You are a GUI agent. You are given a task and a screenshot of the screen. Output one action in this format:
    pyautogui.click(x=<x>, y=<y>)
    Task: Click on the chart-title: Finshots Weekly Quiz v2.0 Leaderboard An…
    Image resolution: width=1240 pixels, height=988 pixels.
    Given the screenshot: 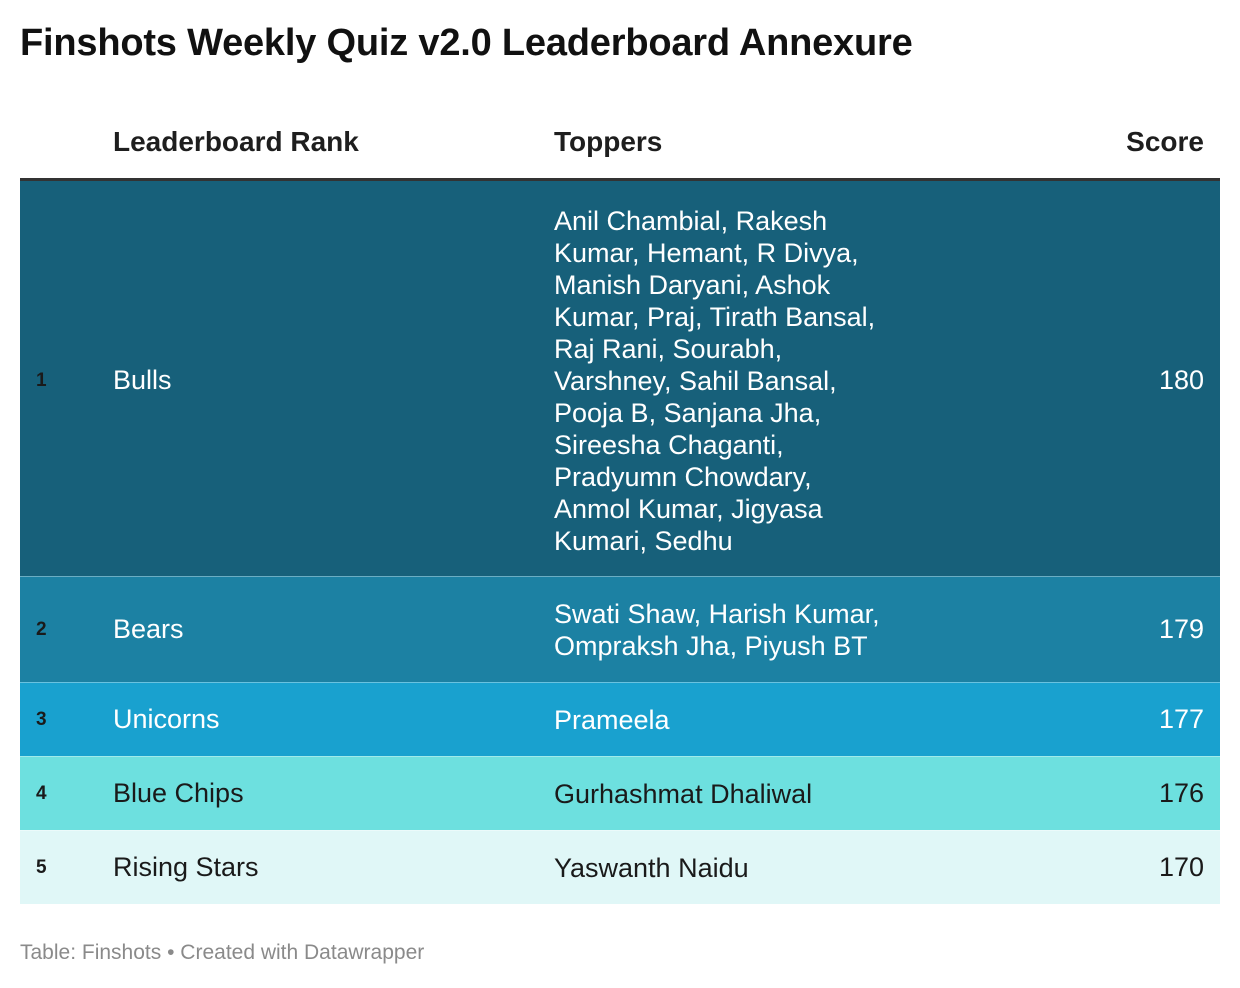 What is the action you would take?
    pyautogui.click(x=466, y=43)
    